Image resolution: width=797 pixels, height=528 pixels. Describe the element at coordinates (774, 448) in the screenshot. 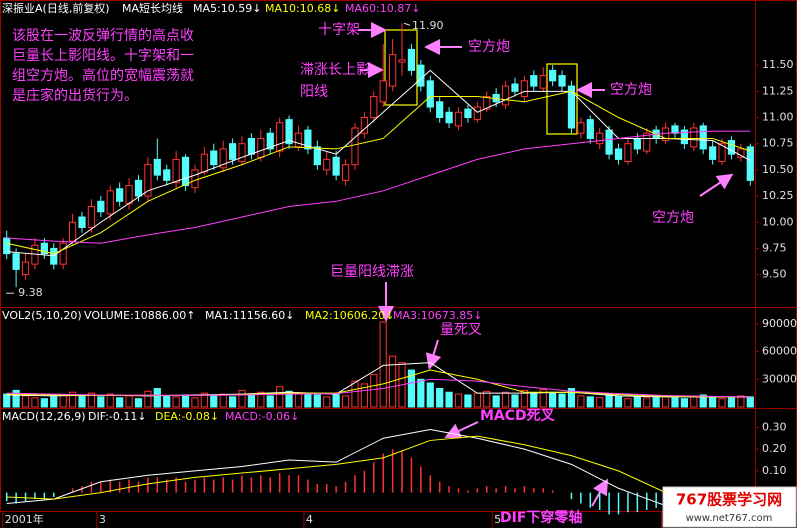

I see `y-tick-label: 0.20` at that location.